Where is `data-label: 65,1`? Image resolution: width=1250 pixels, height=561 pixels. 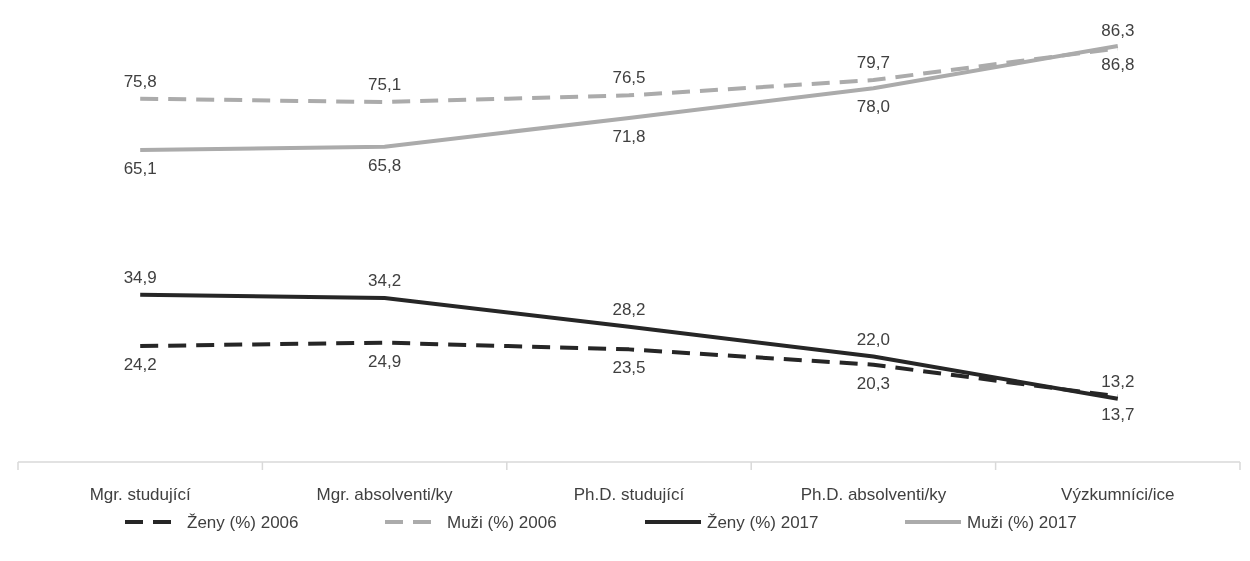
data-label: 65,1 is located at coordinates (140, 168).